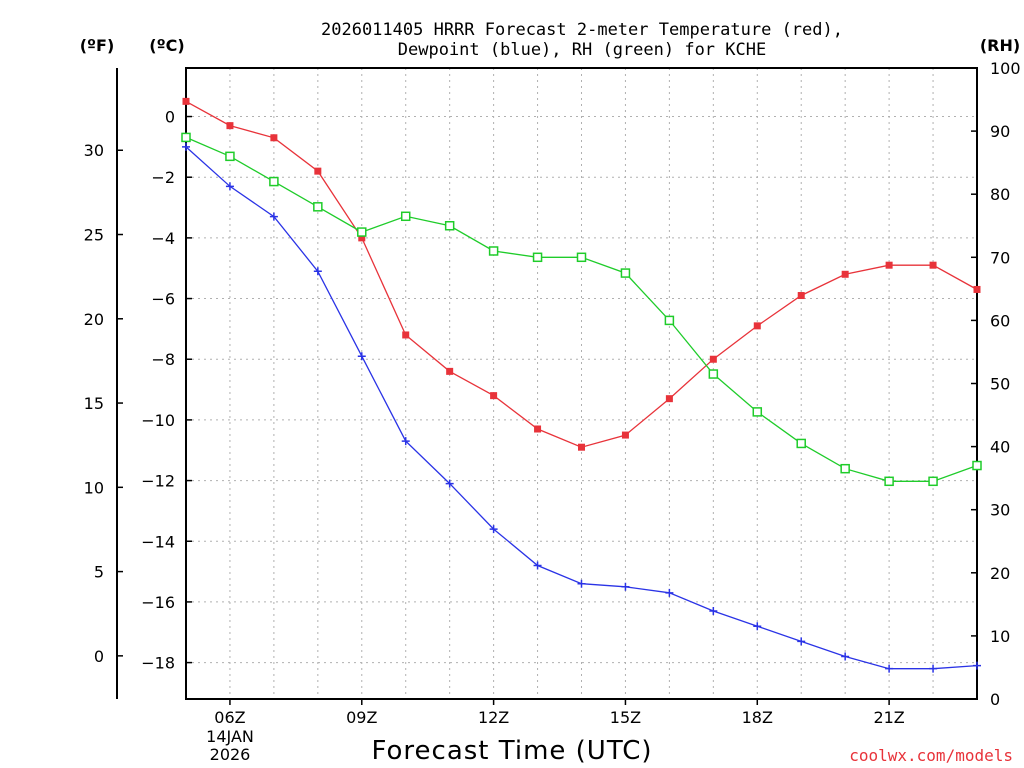 The image size is (1024, 768). Describe the element at coordinates (1000, 384) in the screenshot. I see `rh-tick-label: 50` at that location.